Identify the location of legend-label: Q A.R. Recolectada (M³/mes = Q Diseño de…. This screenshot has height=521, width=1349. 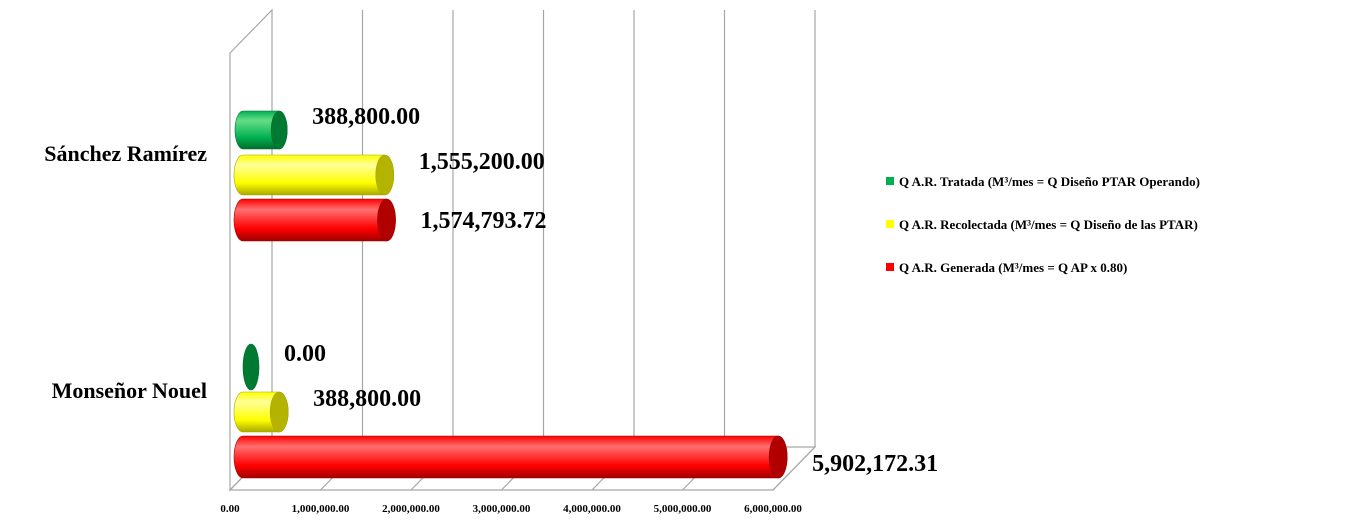
(1048, 224).